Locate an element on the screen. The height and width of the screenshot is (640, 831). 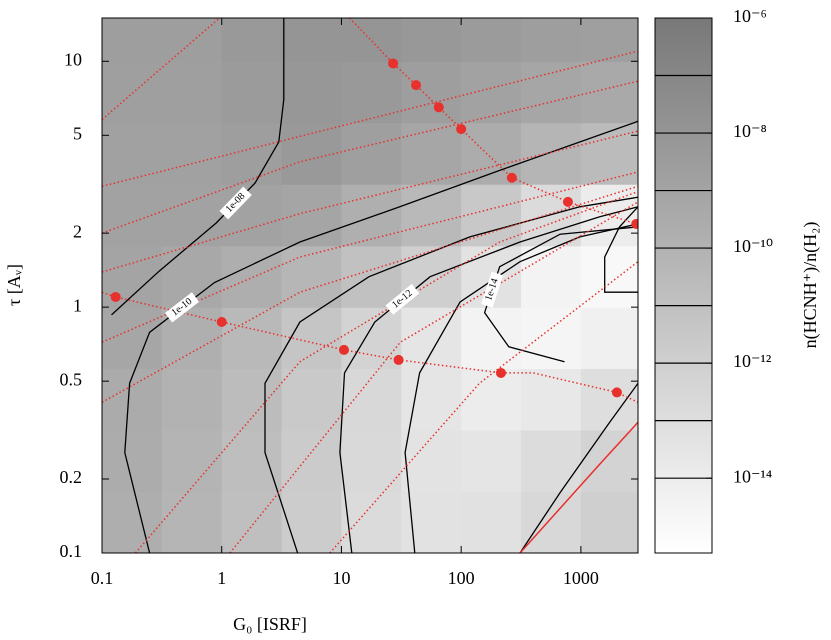
colorbar-tick-label: 10⁻⁶ is located at coordinates (750, 16).